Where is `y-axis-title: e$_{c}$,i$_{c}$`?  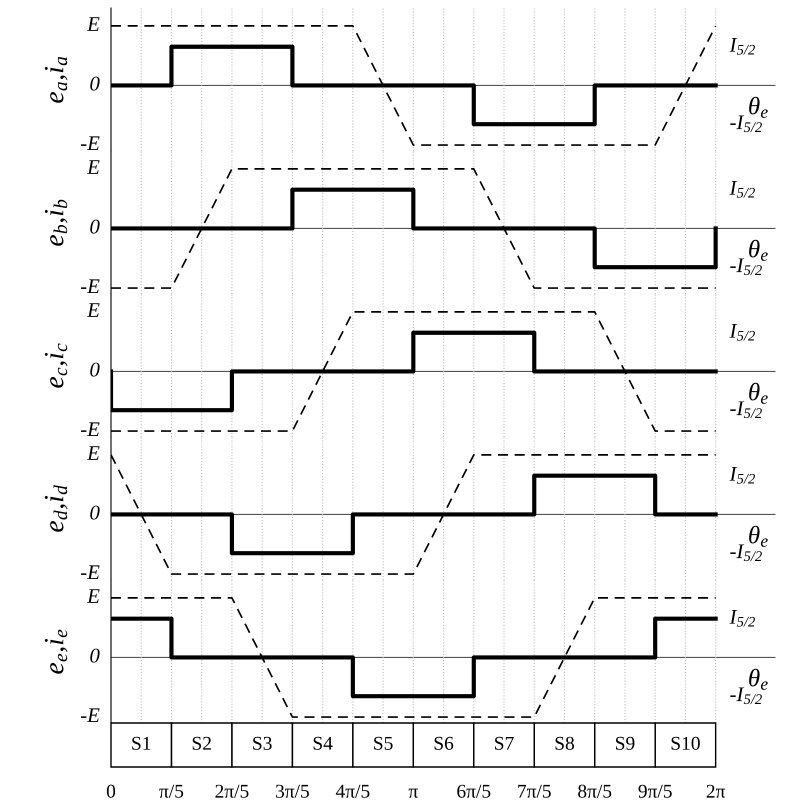 y-axis-title: e$_{c}$,i$_{c}$ is located at coordinates (56, 365).